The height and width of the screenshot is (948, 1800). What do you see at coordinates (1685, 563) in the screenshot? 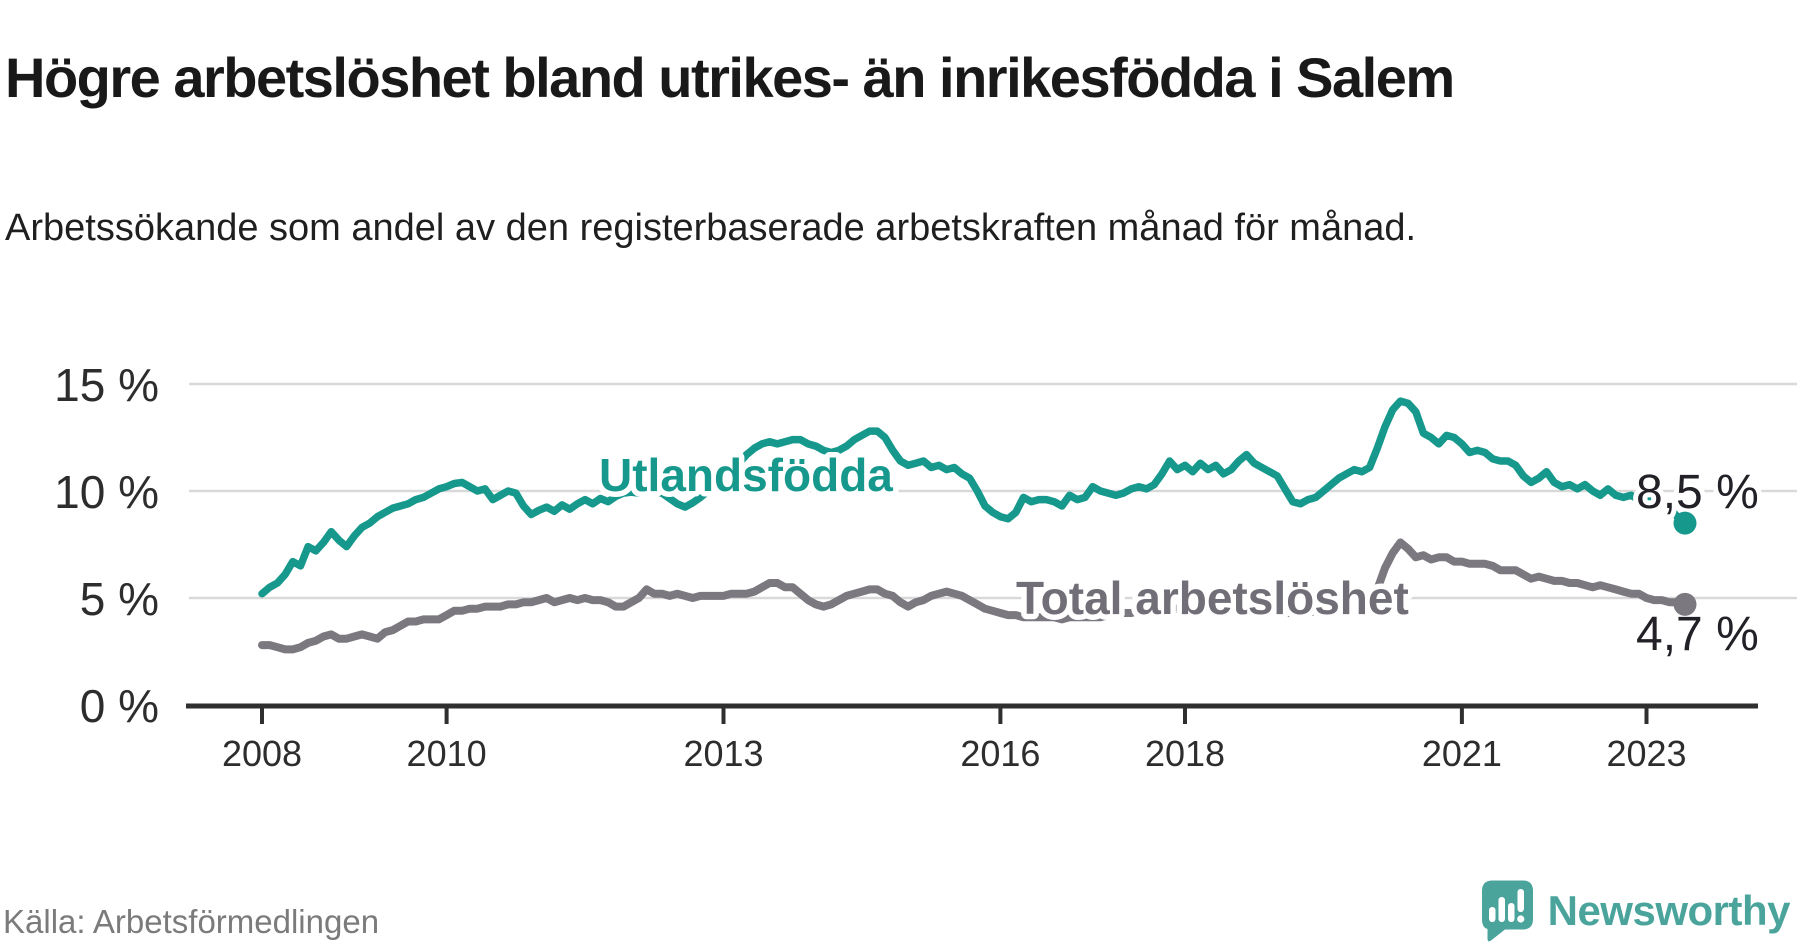
I see `series-end-dots` at bounding box center [1685, 563].